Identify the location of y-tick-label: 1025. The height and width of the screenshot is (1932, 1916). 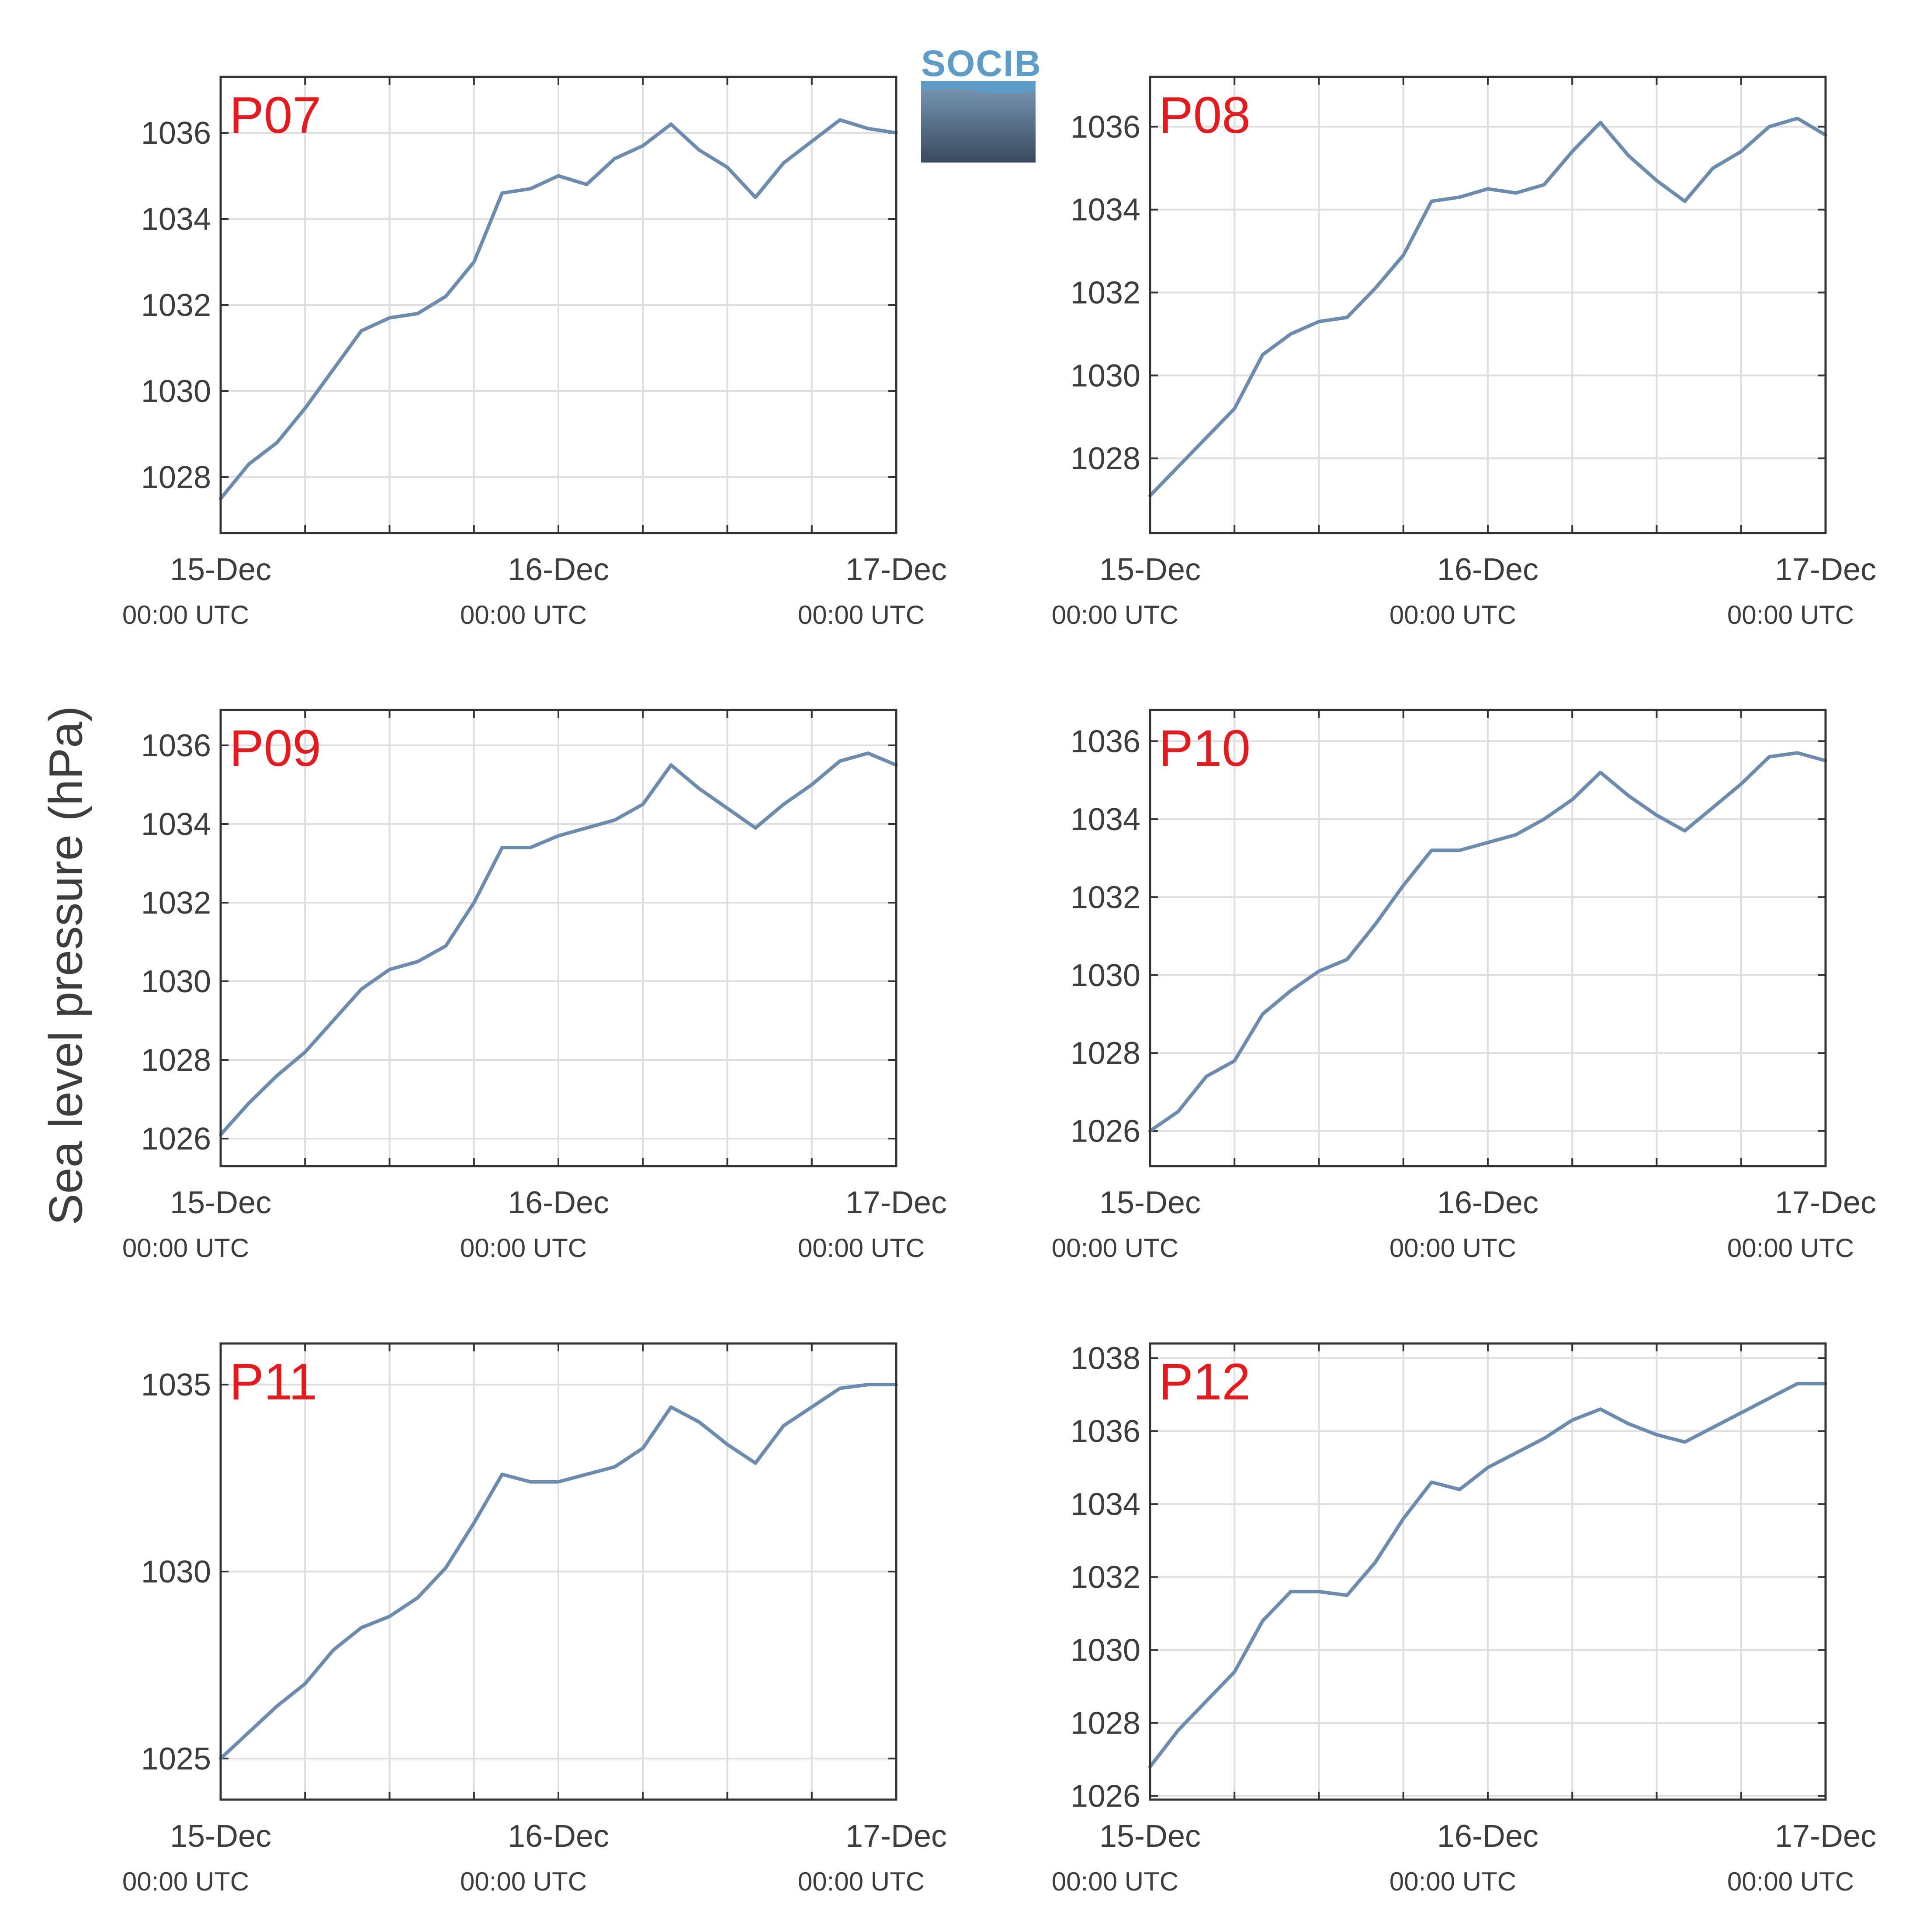
(176, 1759).